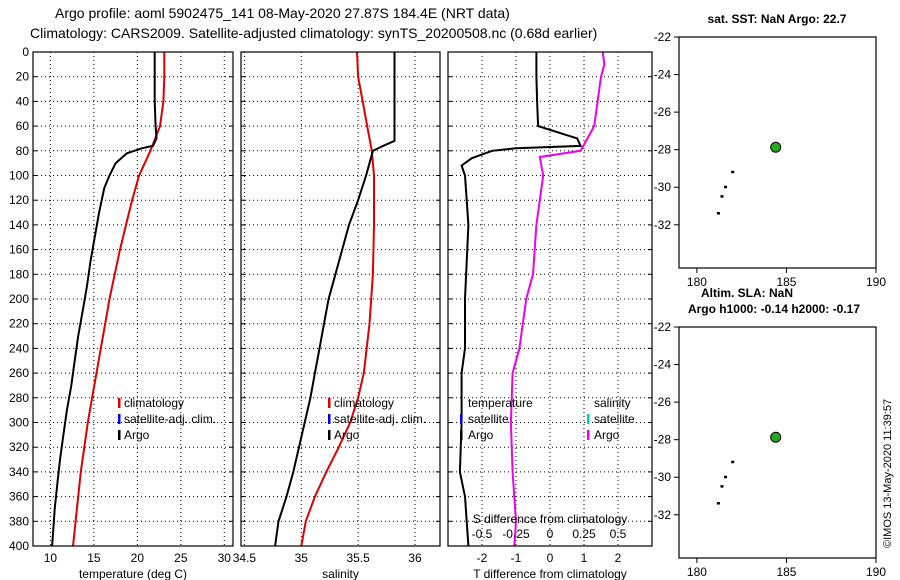  I want to click on x-tick-label: -1, so click(516, 558).